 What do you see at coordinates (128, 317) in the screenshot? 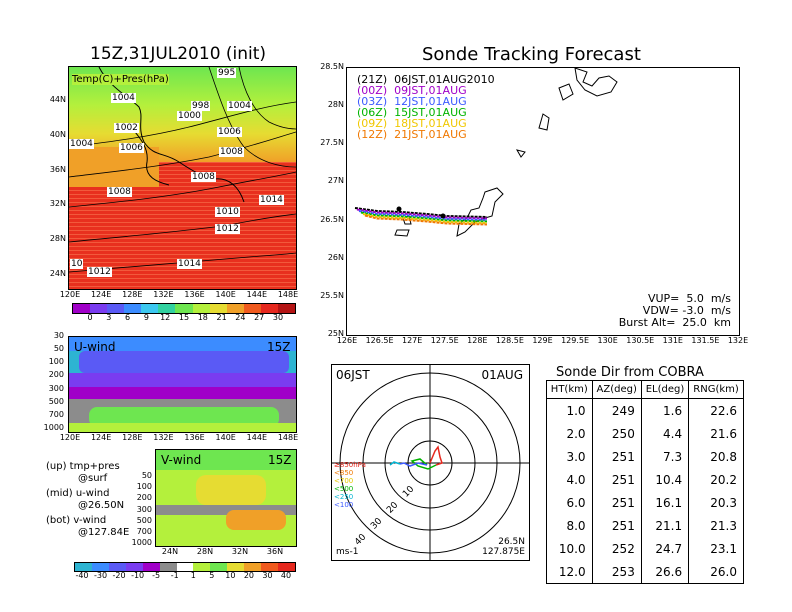
I see `colorbar-tick: 6` at bounding box center [128, 317].